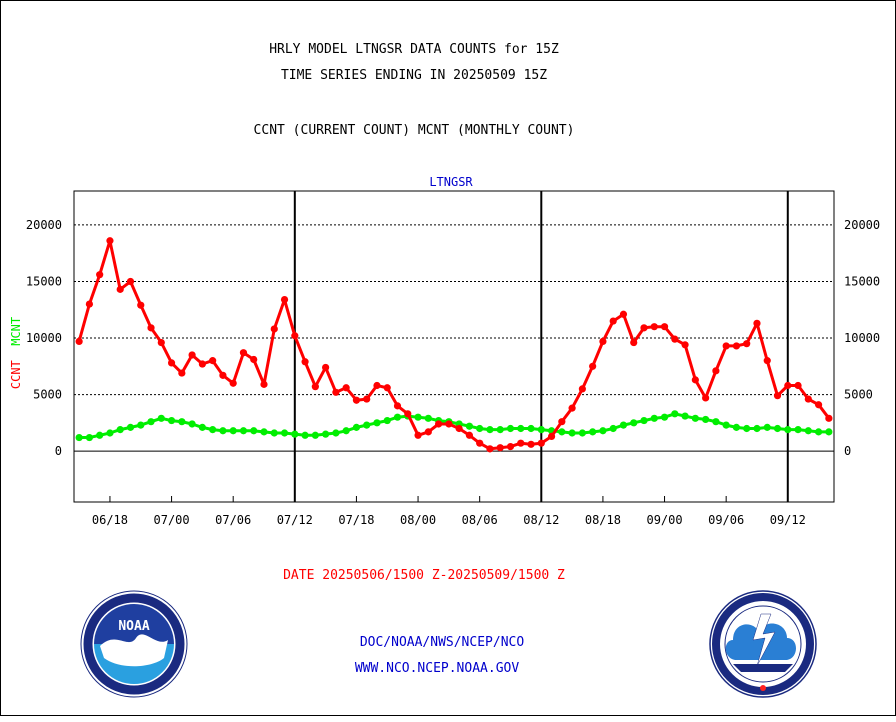 This screenshot has width=896, height=722. I want to click on y-tick-label-right: 10000, so click(862, 338).